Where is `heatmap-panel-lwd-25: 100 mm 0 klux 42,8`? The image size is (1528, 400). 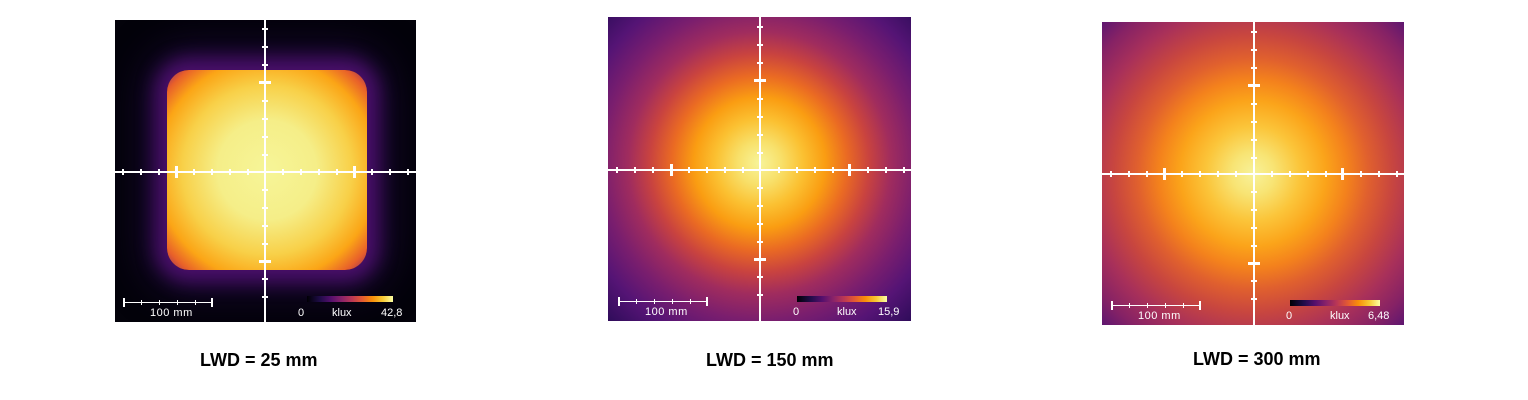 heatmap-panel-lwd-25: 100 mm 0 klux 42,8 is located at coordinates (265, 171).